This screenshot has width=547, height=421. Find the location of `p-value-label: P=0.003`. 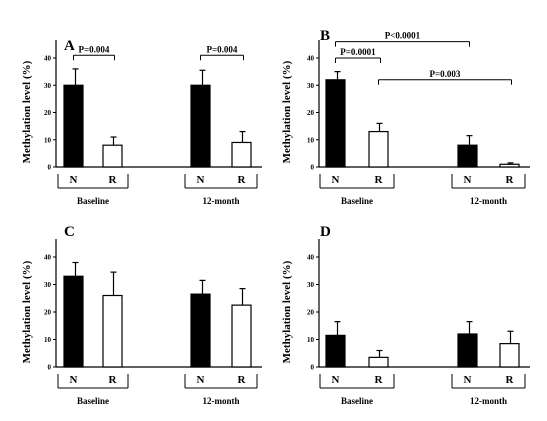

p-value-label: P=0.003 is located at coordinates (445, 74).